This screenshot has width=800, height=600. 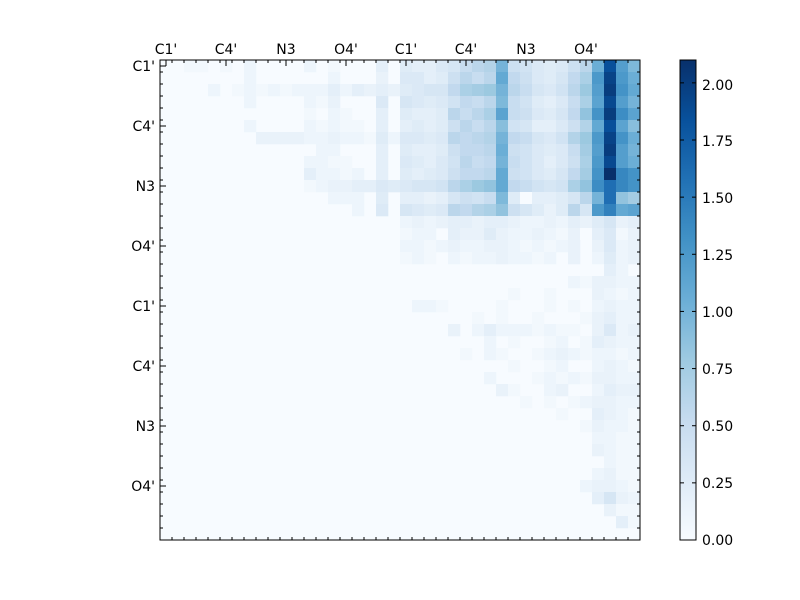 What do you see at coordinates (717, 256) in the screenshot?
I see `colorbar-tick-label: 1.25` at bounding box center [717, 256].